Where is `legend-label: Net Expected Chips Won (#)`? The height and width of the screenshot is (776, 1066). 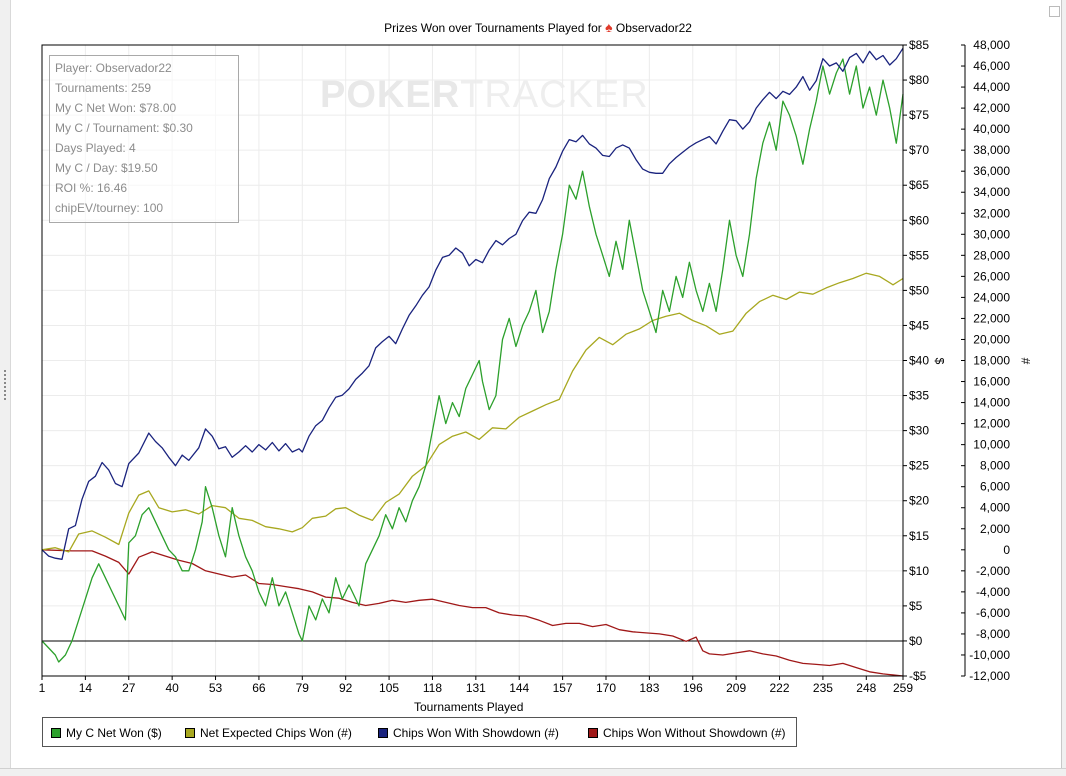
legend-label: Net Expected Chips Won (#) is located at coordinates (276, 733).